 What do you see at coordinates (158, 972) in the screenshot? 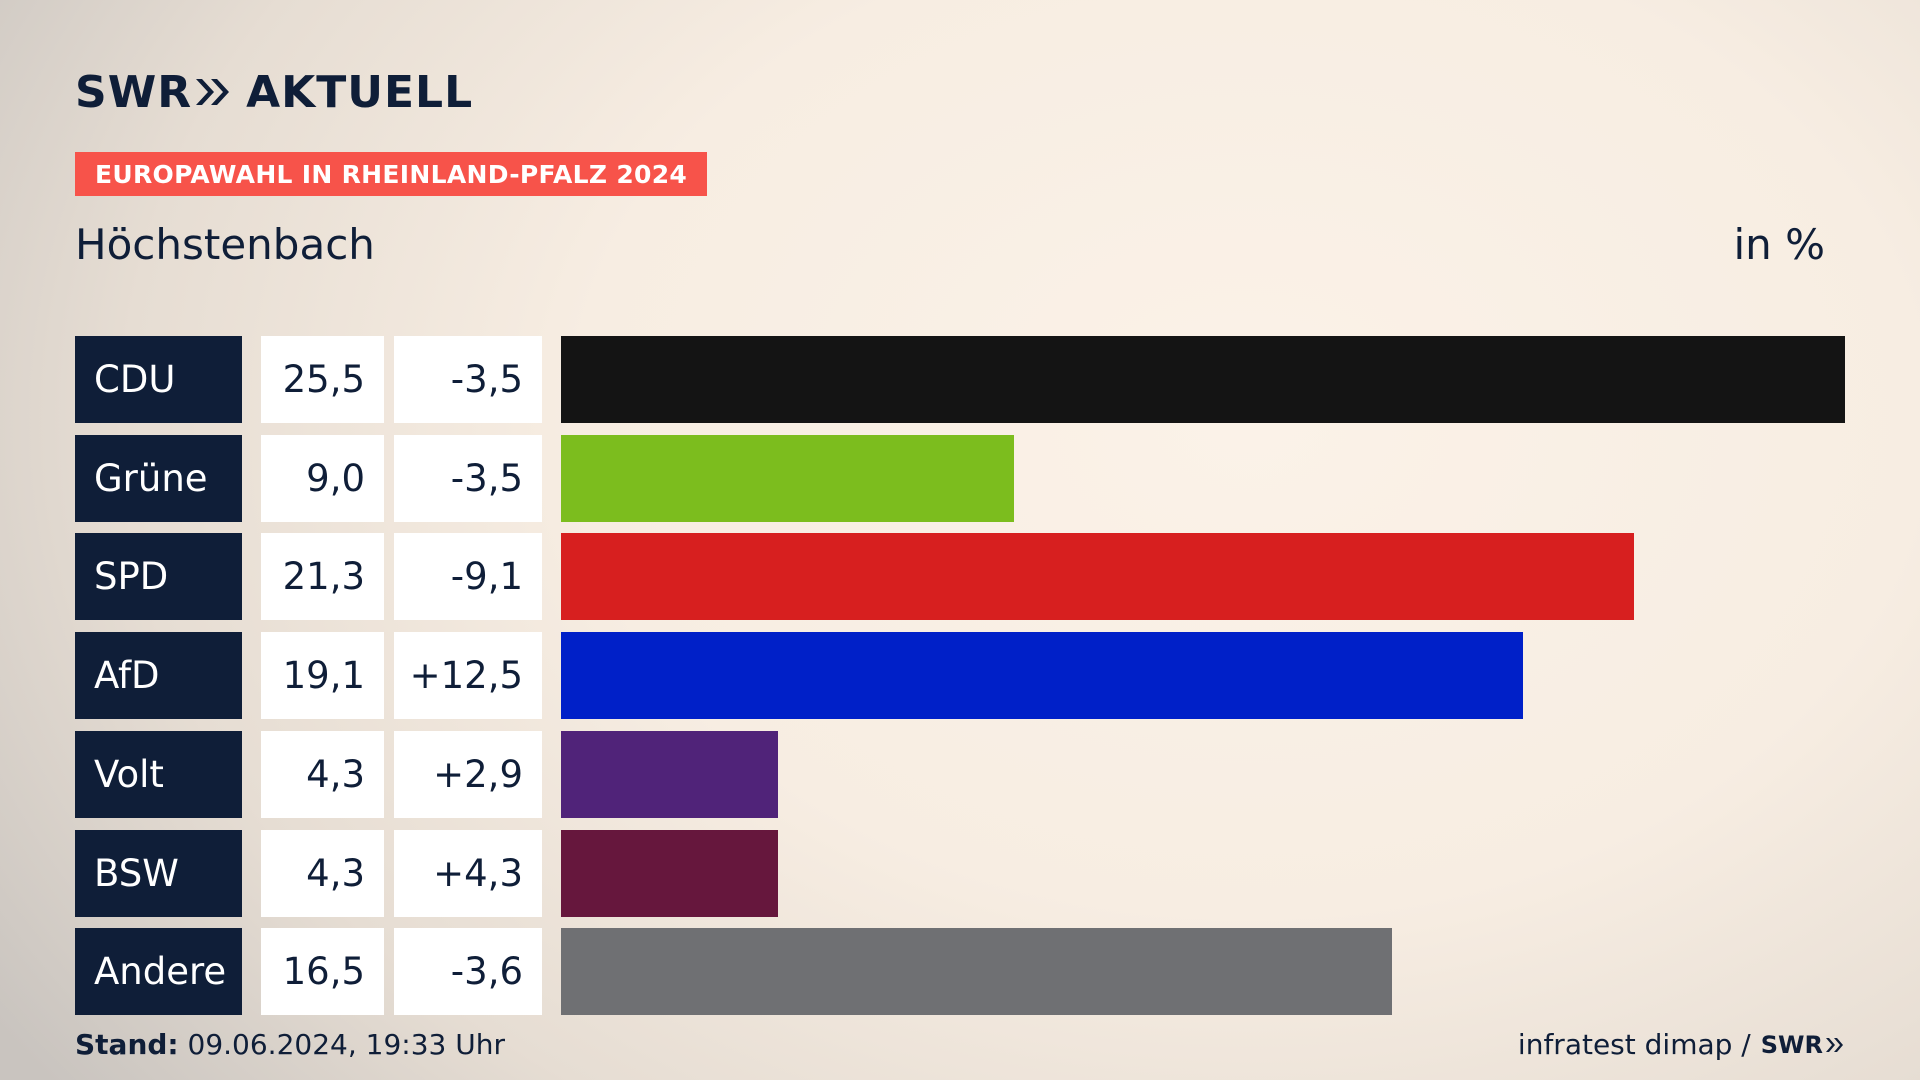
I see `party-label: Andere` at bounding box center [158, 972].